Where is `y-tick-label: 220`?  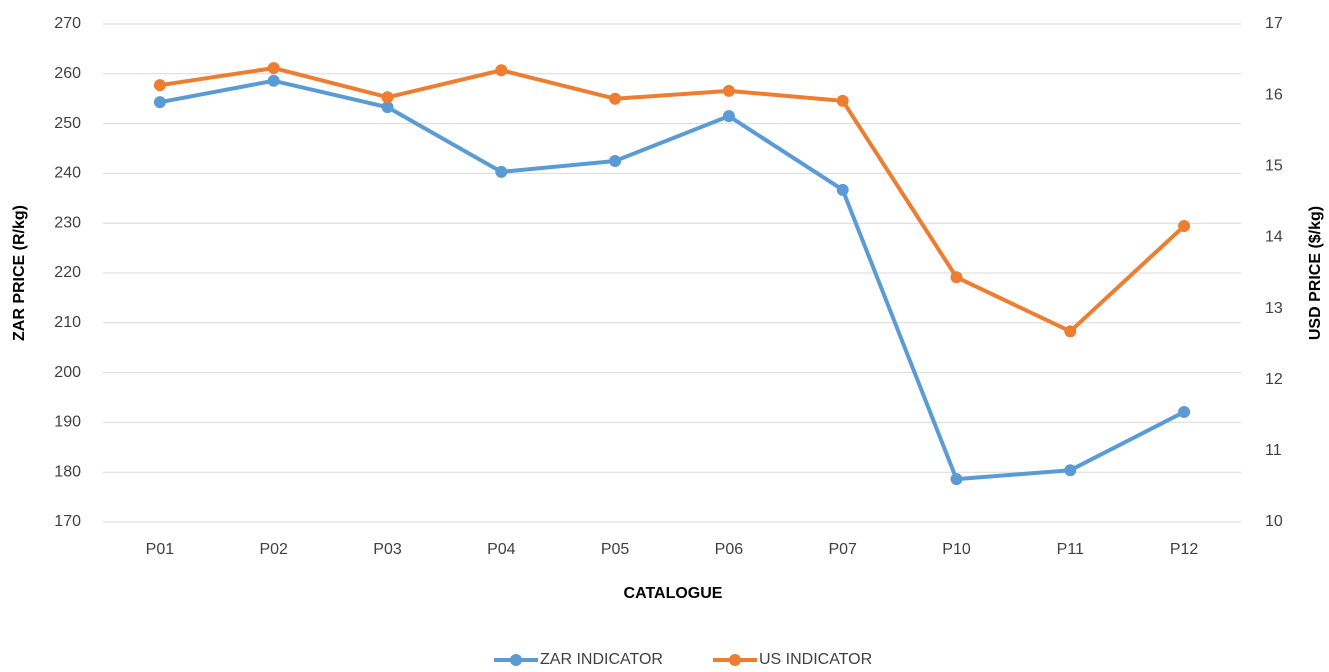 y-tick-label: 220 is located at coordinates (67, 272).